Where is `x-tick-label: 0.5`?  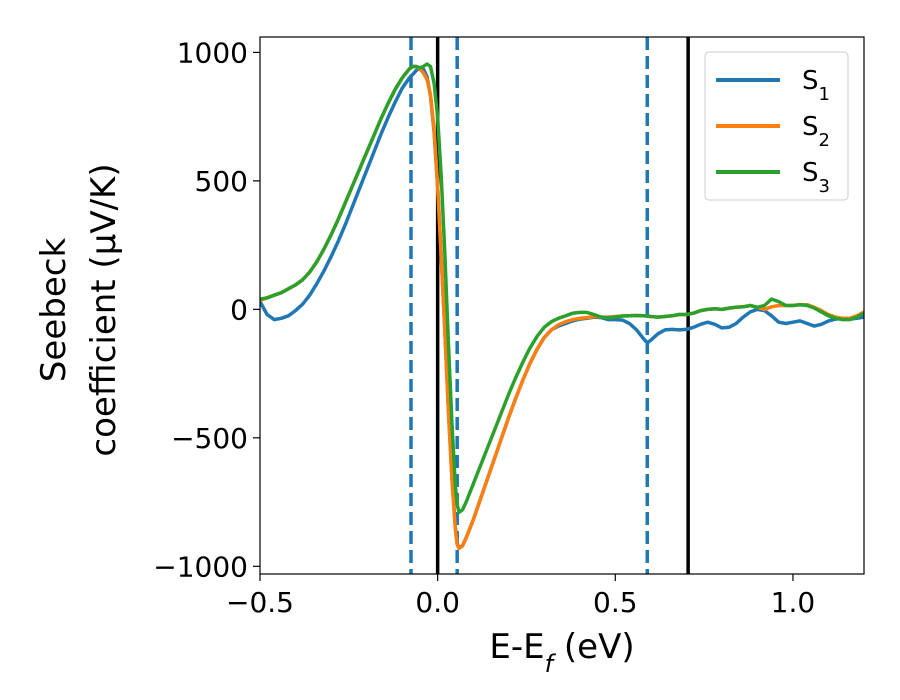
x-tick-label: 0.5 is located at coordinates (615, 602).